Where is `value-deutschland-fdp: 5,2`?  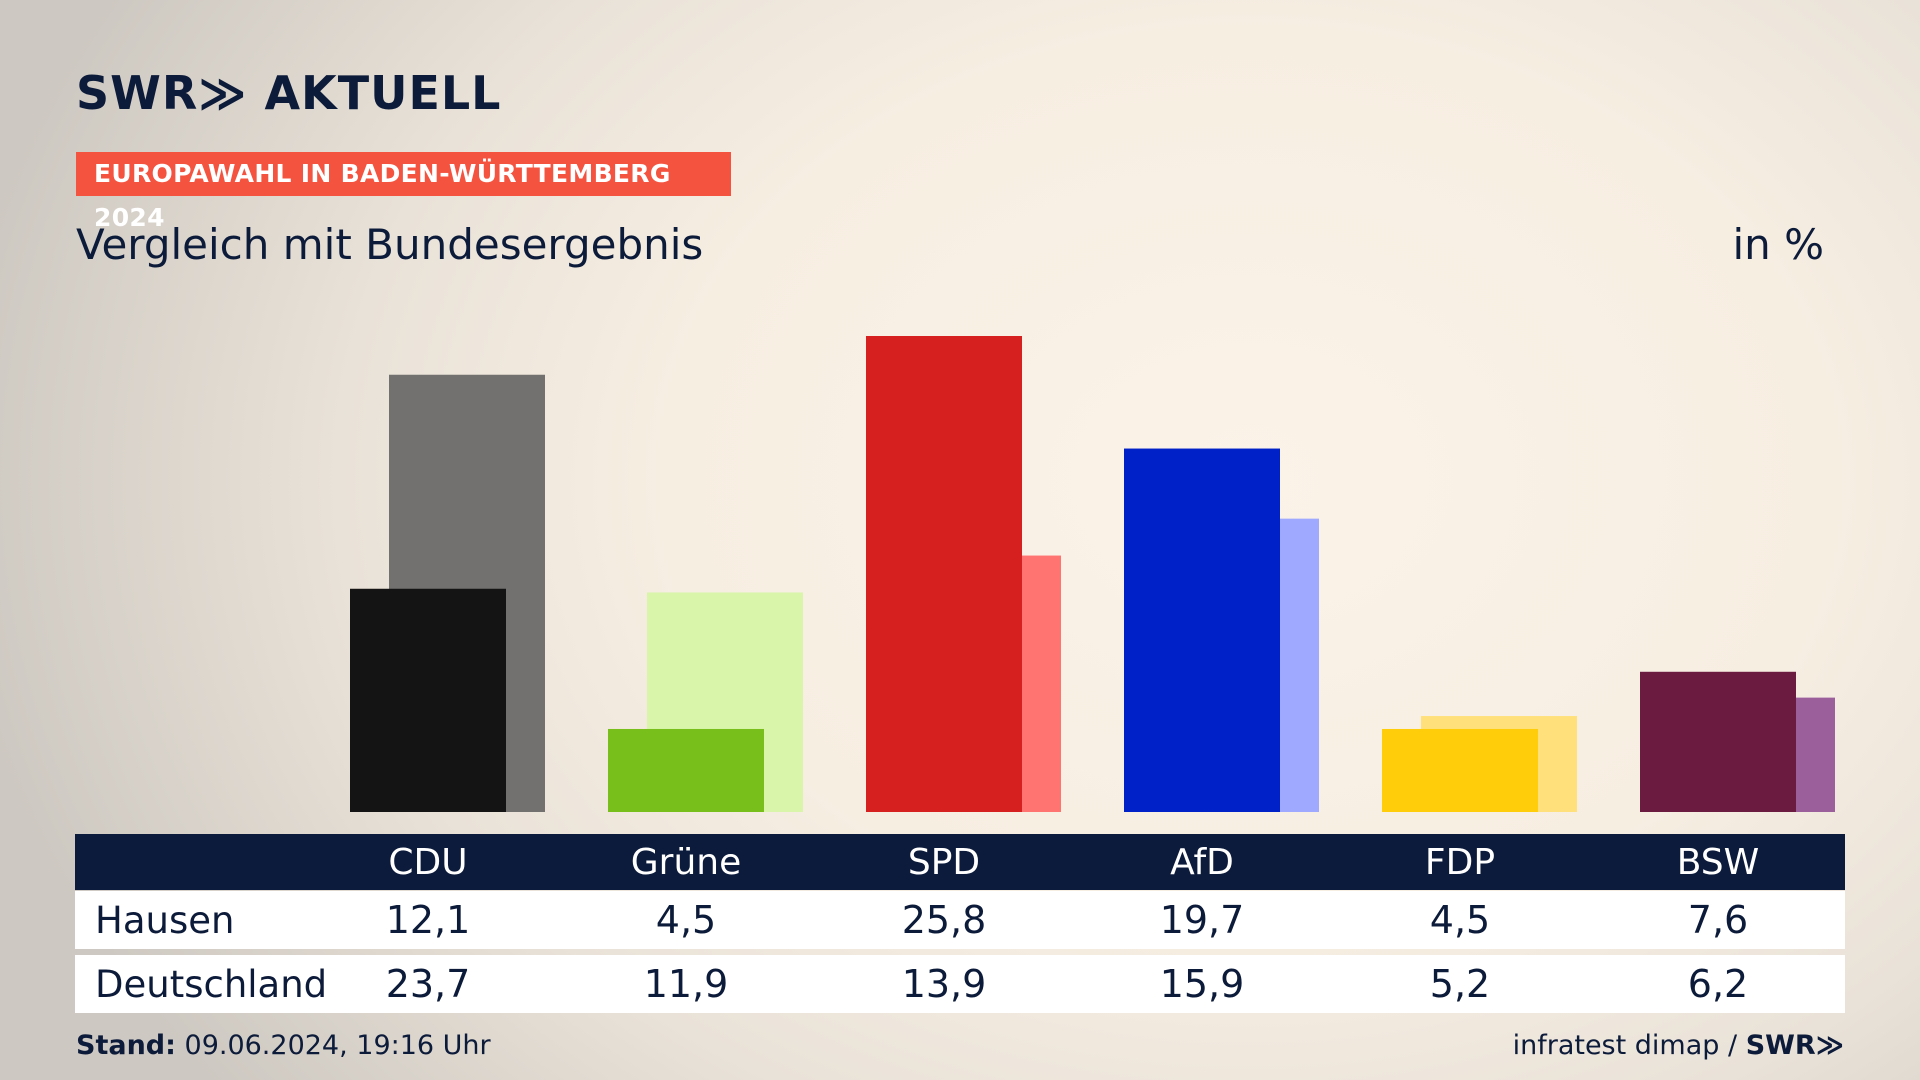 value-deutschland-fdp: 5,2 is located at coordinates (1460, 984).